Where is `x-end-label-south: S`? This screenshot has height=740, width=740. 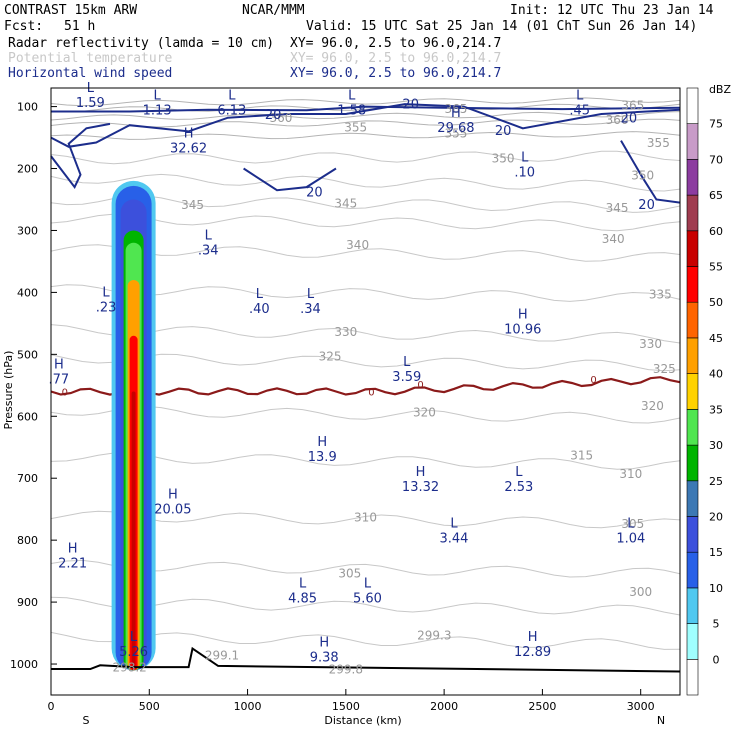
x-end-label-south: S is located at coordinates (86, 720).